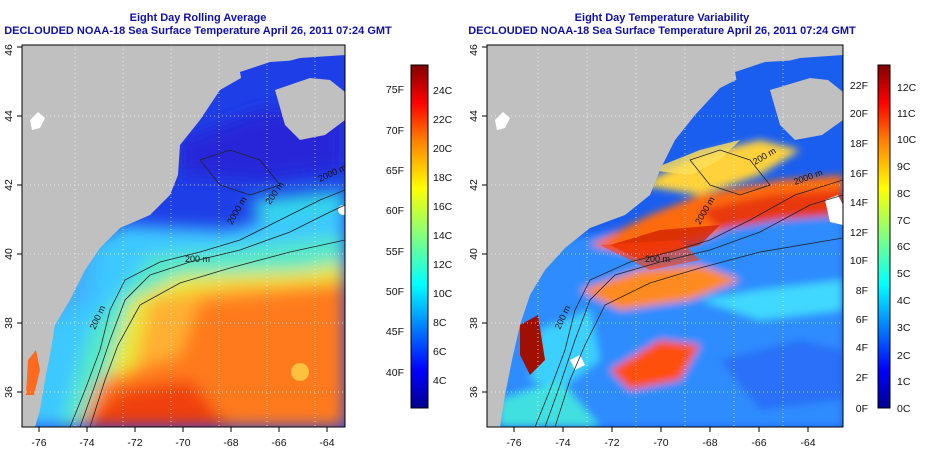 The width and height of the screenshot is (950, 475). Describe the element at coordinates (904, 301) in the screenshot. I see `right-cb-c-label: 4C` at that location.